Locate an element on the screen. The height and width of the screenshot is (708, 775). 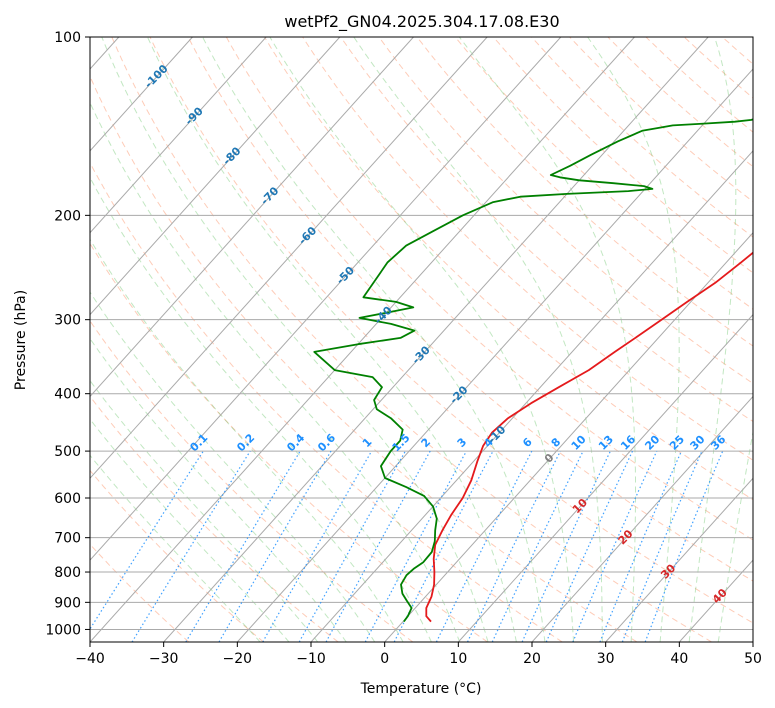
x-axis-label: Temperature (°C) is located at coordinates (421, 689).